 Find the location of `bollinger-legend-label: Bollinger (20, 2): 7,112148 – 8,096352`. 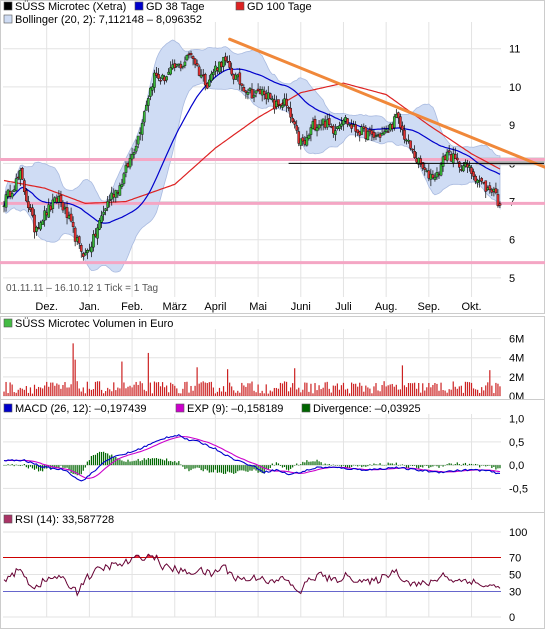

bollinger-legend-label: Bollinger (20, 2): 7,112148 – 8,096352 is located at coordinates (108, 20).